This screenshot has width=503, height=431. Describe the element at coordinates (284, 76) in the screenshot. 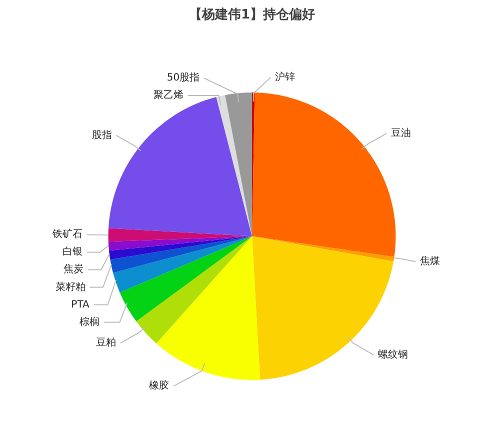

I see `slice-label: 沪锌` at that location.